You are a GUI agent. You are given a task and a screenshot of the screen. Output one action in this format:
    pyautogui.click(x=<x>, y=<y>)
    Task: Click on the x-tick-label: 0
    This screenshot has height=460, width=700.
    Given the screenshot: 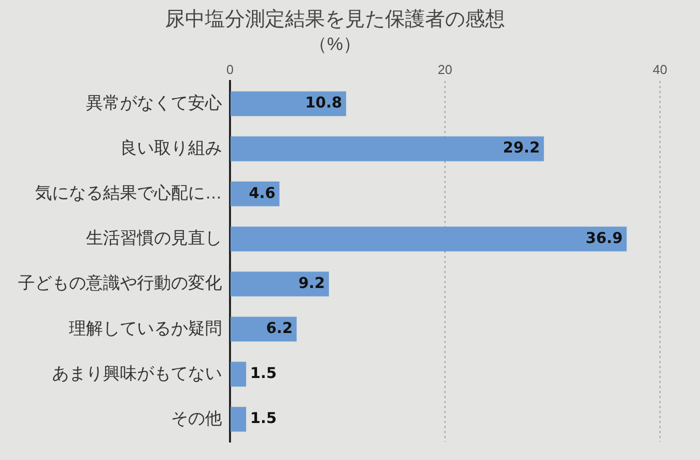 What is the action you would take?
    pyautogui.click(x=230, y=69)
    